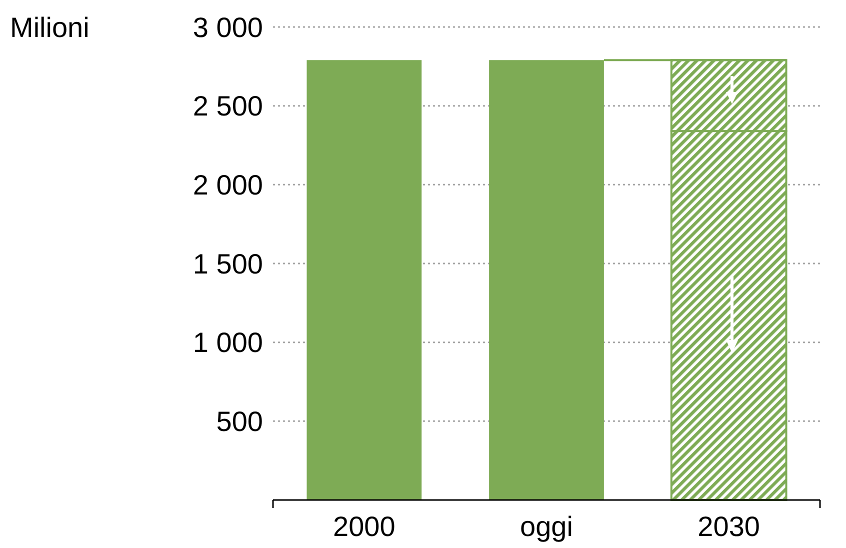 The height and width of the screenshot is (548, 846). I want to click on y-tick-label: 2 000, so click(227, 184).